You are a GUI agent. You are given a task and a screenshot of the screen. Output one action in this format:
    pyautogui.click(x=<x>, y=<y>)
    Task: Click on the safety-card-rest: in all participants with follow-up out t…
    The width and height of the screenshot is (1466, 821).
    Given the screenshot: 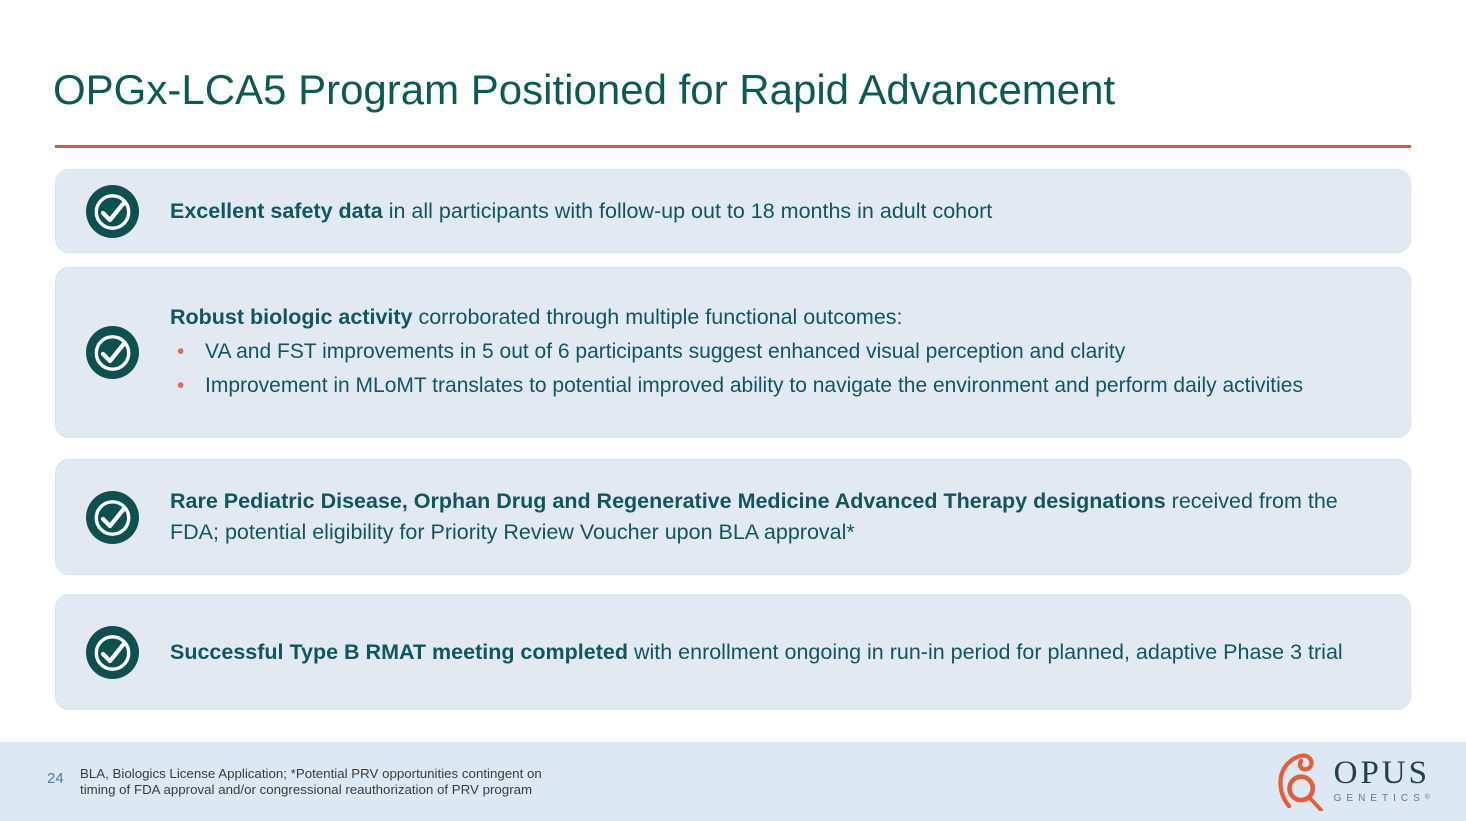 What is the action you would take?
    pyautogui.click(x=687, y=210)
    